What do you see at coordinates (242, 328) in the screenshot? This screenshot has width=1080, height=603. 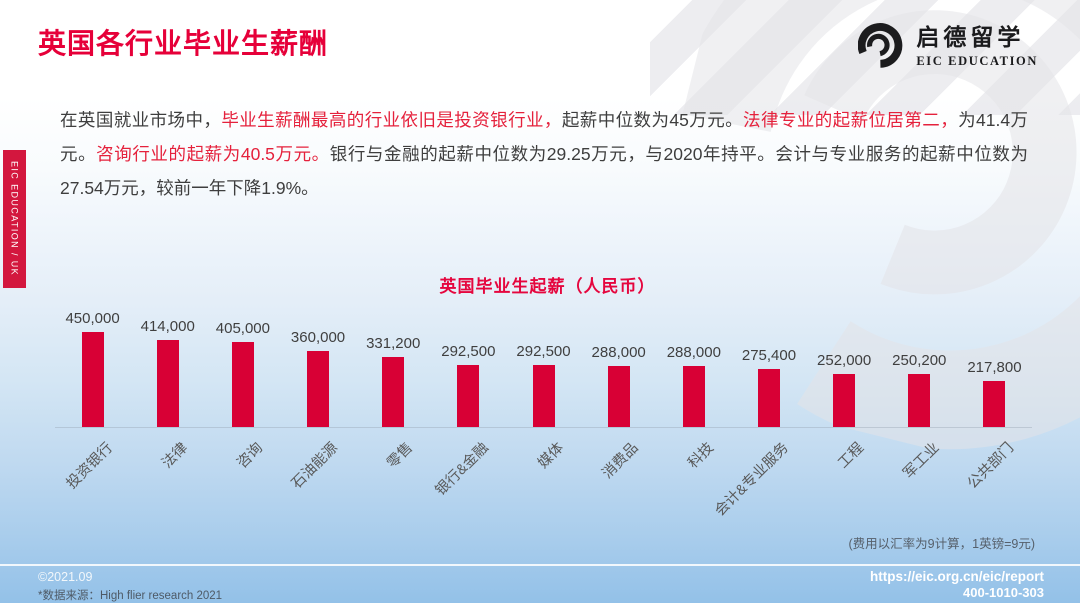 I see `bar-value-label: 405,000` at bounding box center [242, 328].